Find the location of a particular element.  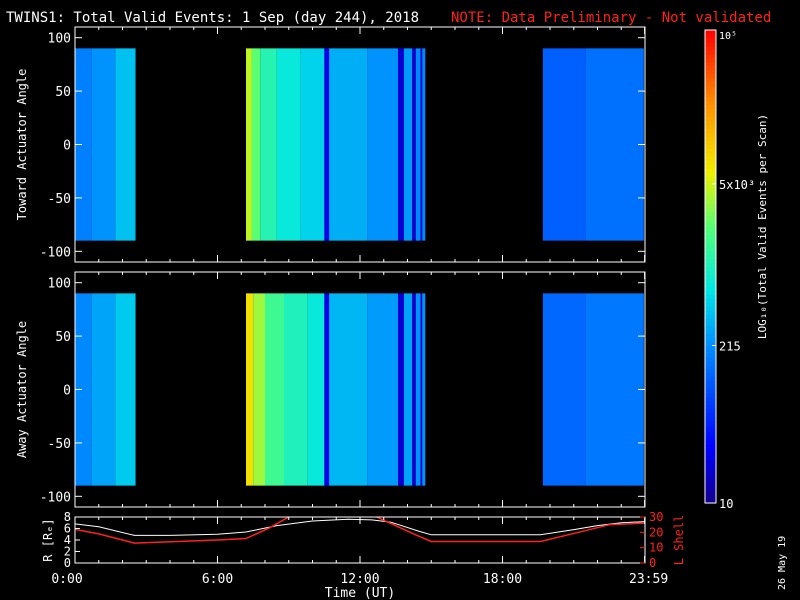

y-tick-label: -100 is located at coordinates (55, 497).